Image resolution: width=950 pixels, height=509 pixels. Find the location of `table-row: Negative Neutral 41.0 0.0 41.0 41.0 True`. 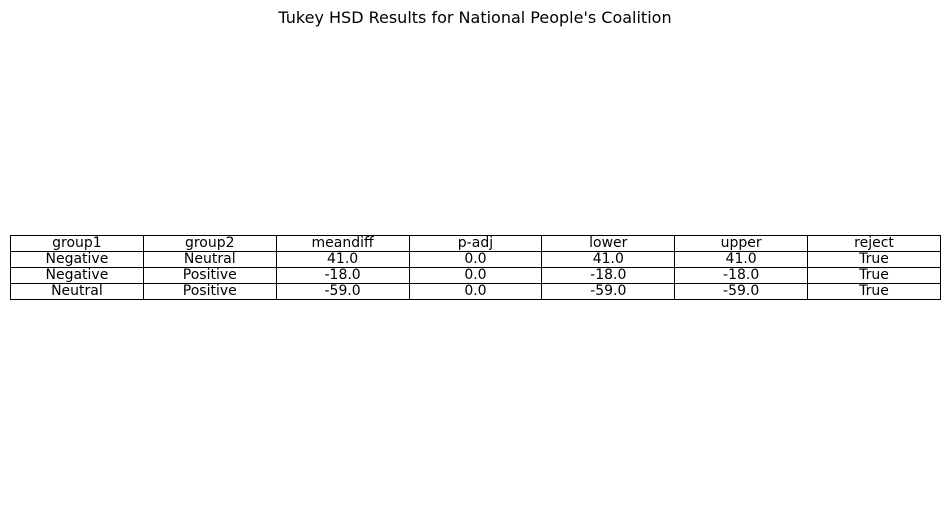

table-row: Negative Neutral 41.0 0.0 41.0 41.0 True is located at coordinates (475, 259).